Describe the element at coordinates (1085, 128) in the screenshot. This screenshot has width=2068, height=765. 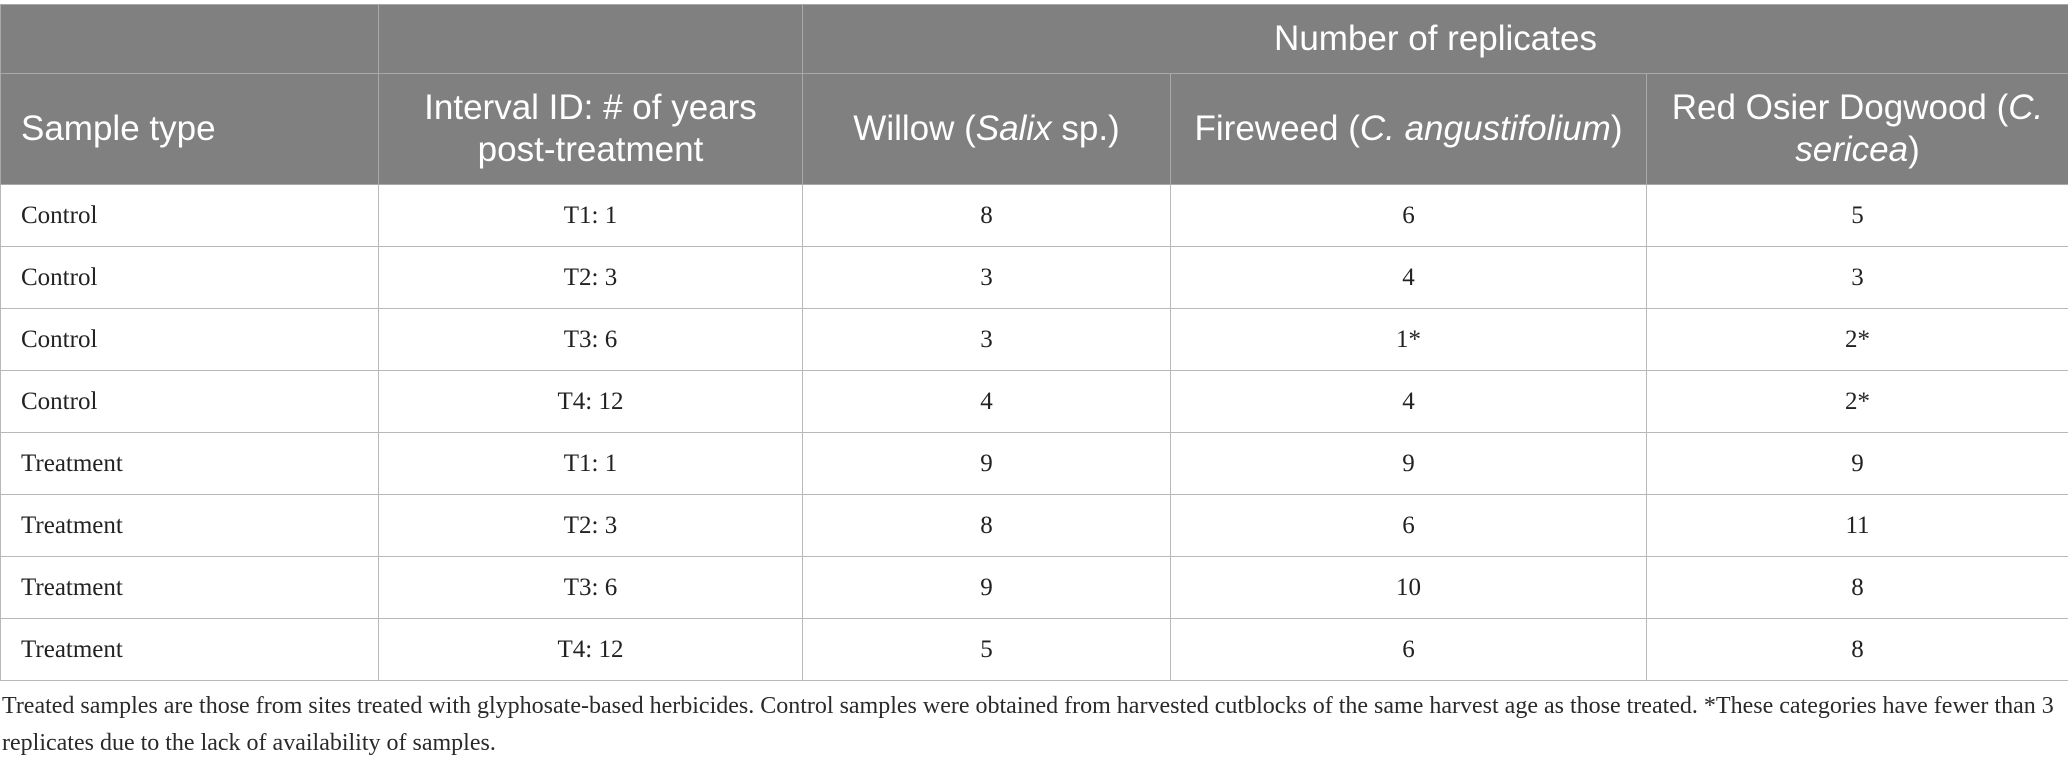
I see `willow-header-post: sp.)` at that location.